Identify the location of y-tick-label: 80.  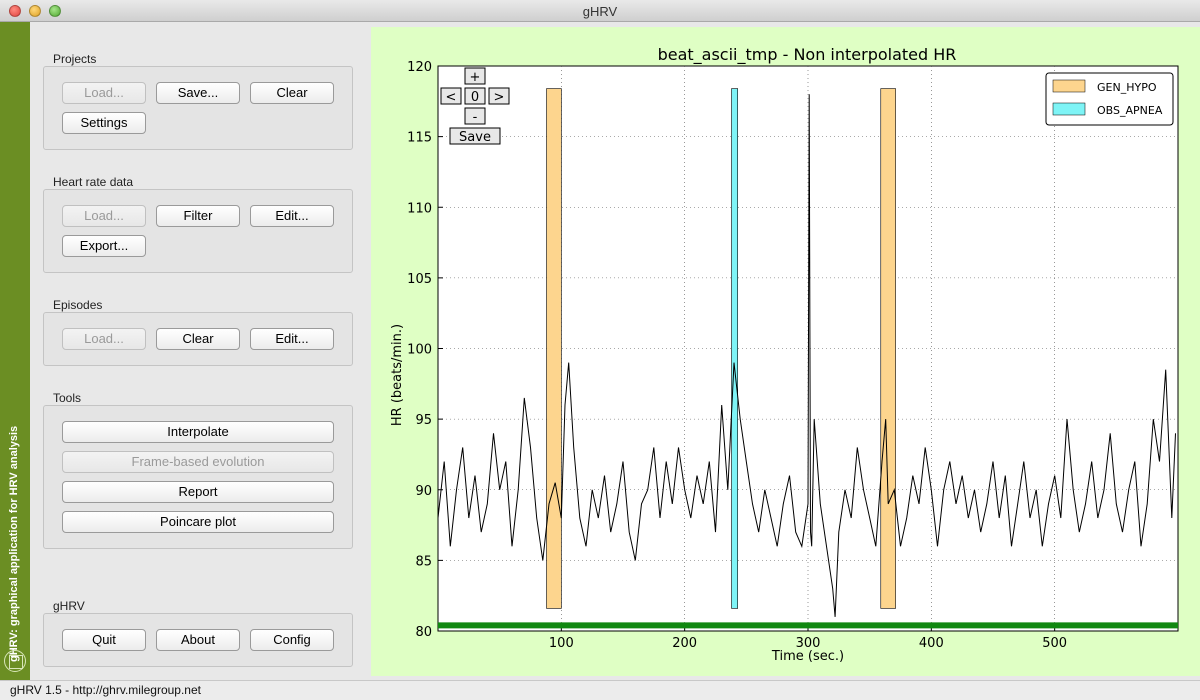
(423, 632).